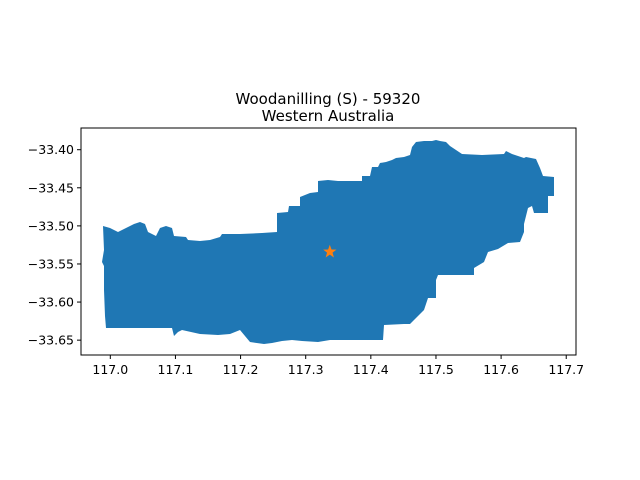  What do you see at coordinates (241, 369) in the screenshot?
I see `x-tick-label: 117.2` at bounding box center [241, 369].